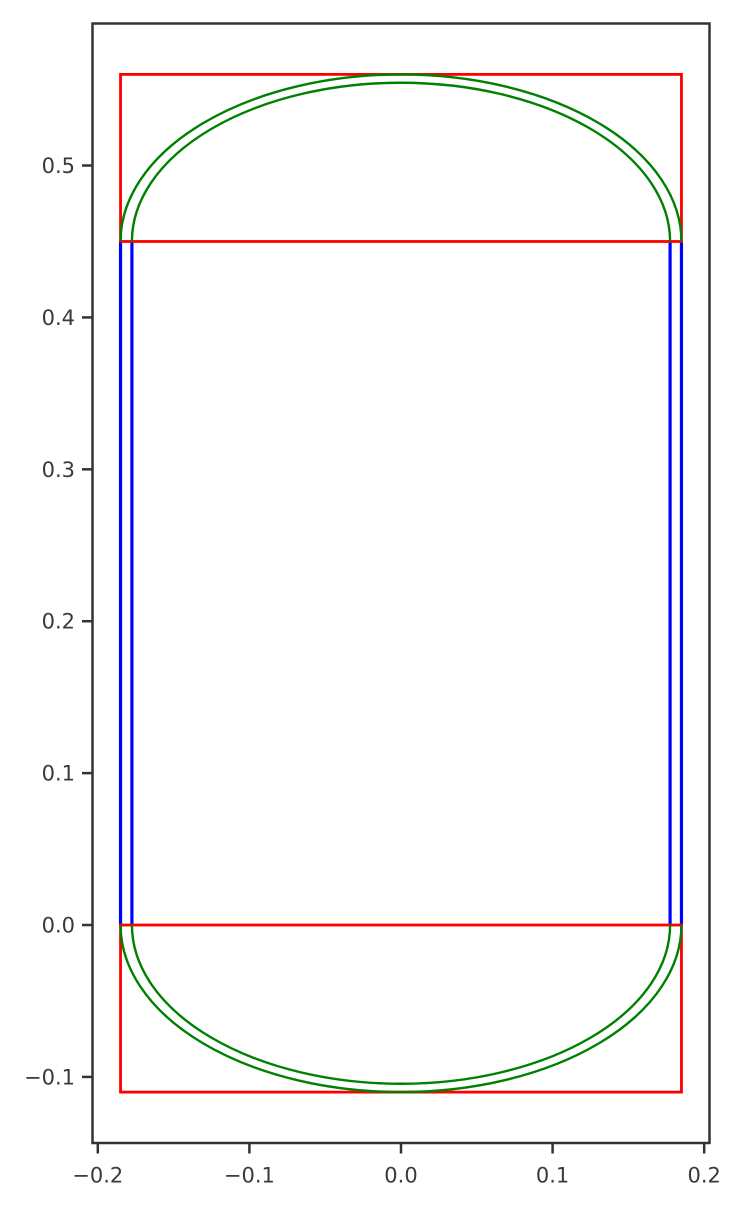 The height and width of the screenshot is (1213, 752). What do you see at coordinates (249, 1176) in the screenshot?
I see `x-tick-label: −0.1` at bounding box center [249, 1176].